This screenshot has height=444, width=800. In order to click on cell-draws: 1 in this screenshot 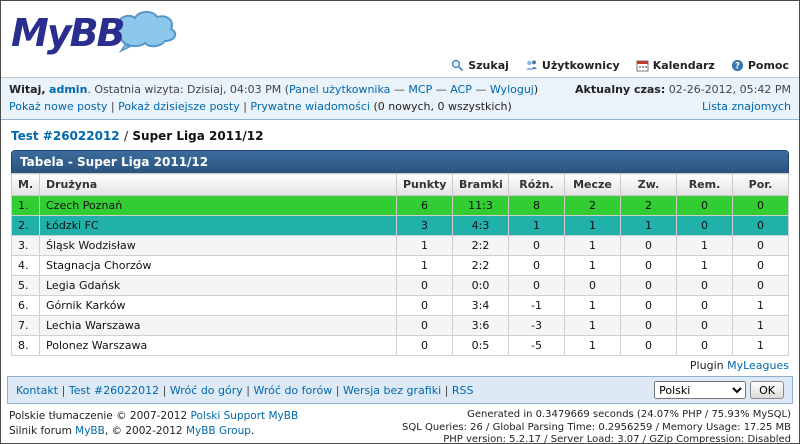, I will do `click(704, 265)`.